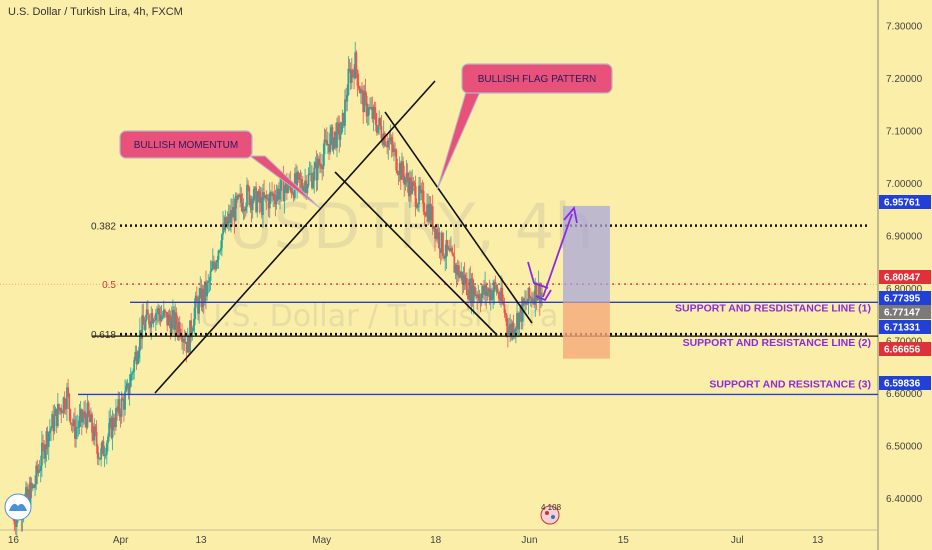  Describe the element at coordinates (416, 253) in the screenshot. I see `flag-lower-boundary` at that location.